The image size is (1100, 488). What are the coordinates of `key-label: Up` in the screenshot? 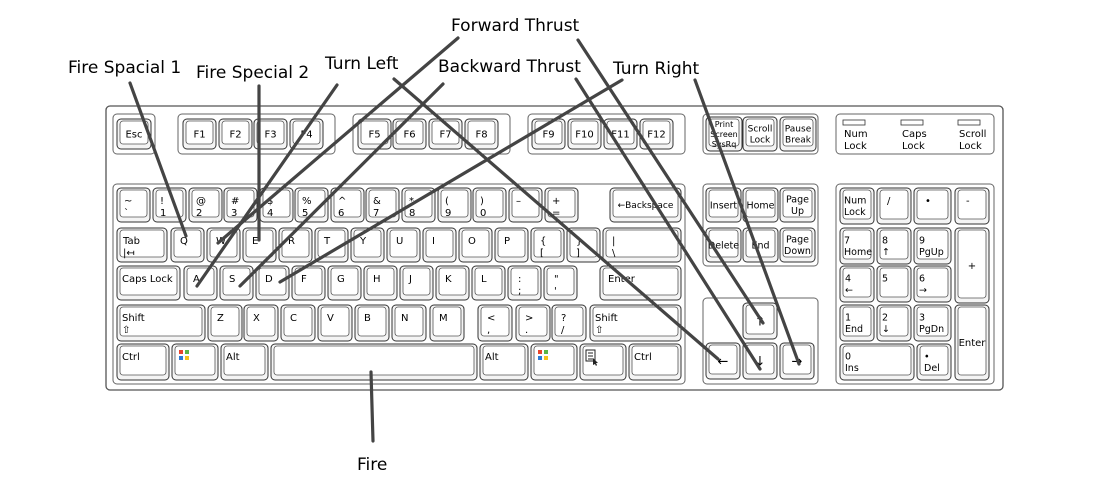 It's located at (797, 211).